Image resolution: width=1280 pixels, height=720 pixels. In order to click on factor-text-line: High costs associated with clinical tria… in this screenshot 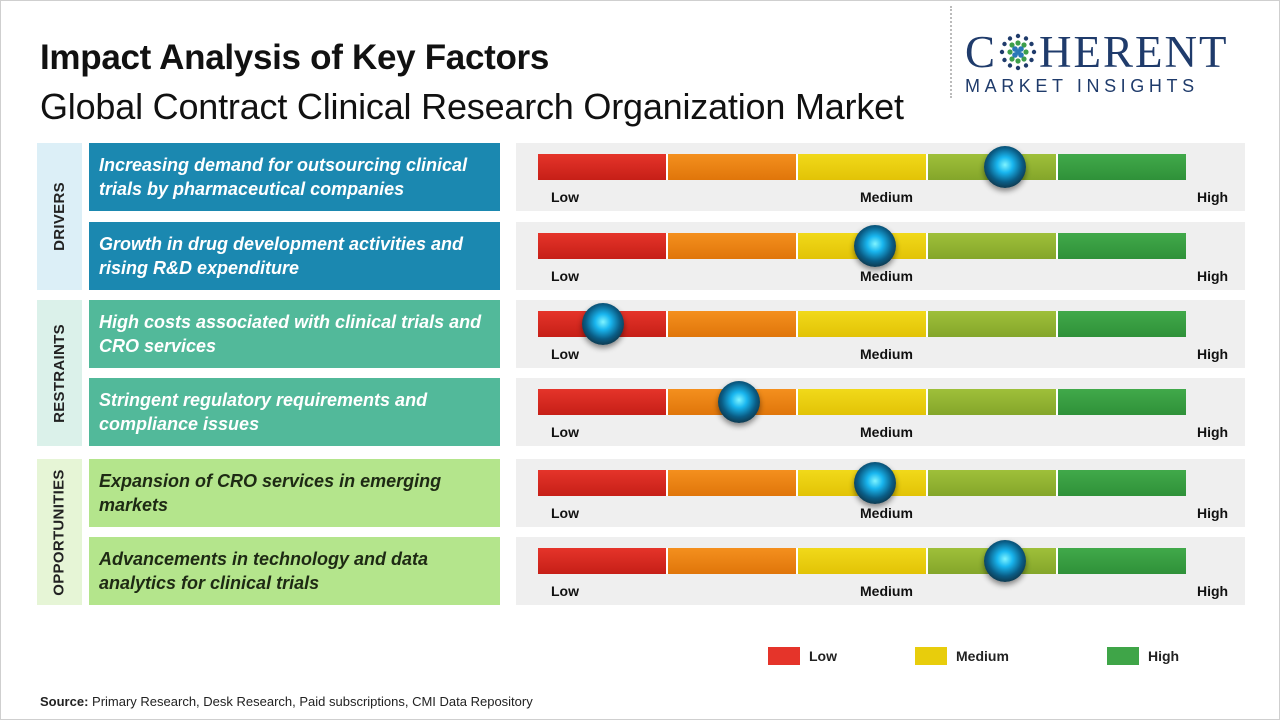, I will do `click(290, 322)`.